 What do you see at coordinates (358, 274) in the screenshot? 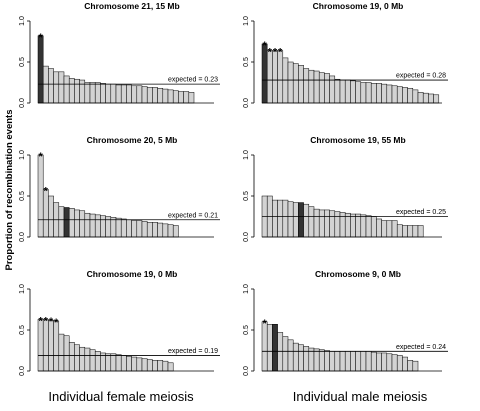
I see `panel-title: Chromosome 9, 0 Mb` at bounding box center [358, 274].